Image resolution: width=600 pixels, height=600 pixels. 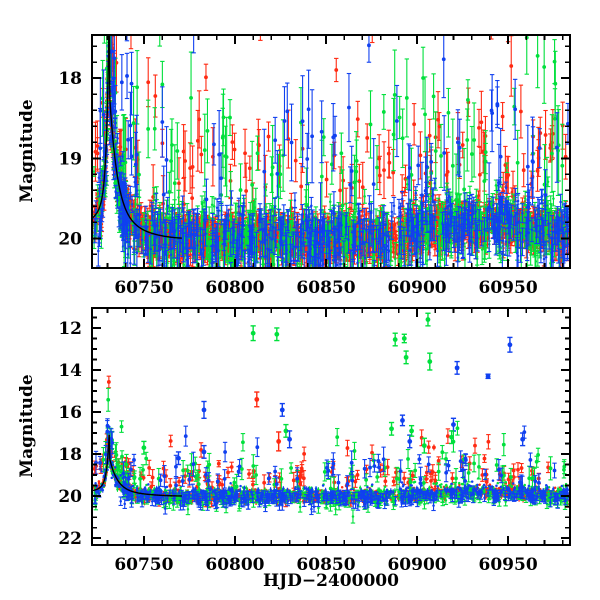 What do you see at coordinates (27, 426) in the screenshot?
I see `bottom-panel-y-axis-title: Magnitude` at bounding box center [27, 426].